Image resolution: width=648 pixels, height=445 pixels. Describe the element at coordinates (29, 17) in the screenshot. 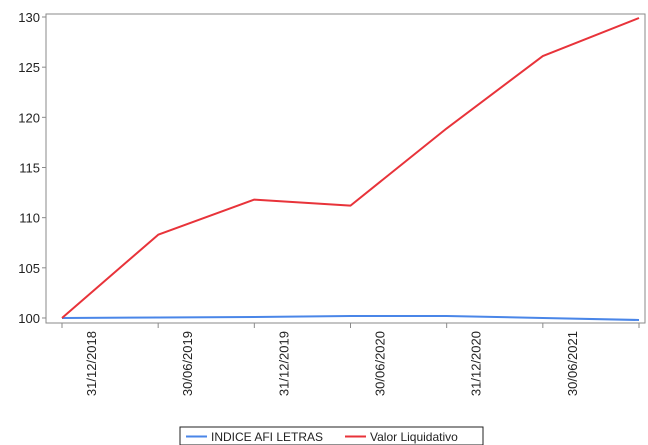

I see `y-tick-label: 130` at that location.